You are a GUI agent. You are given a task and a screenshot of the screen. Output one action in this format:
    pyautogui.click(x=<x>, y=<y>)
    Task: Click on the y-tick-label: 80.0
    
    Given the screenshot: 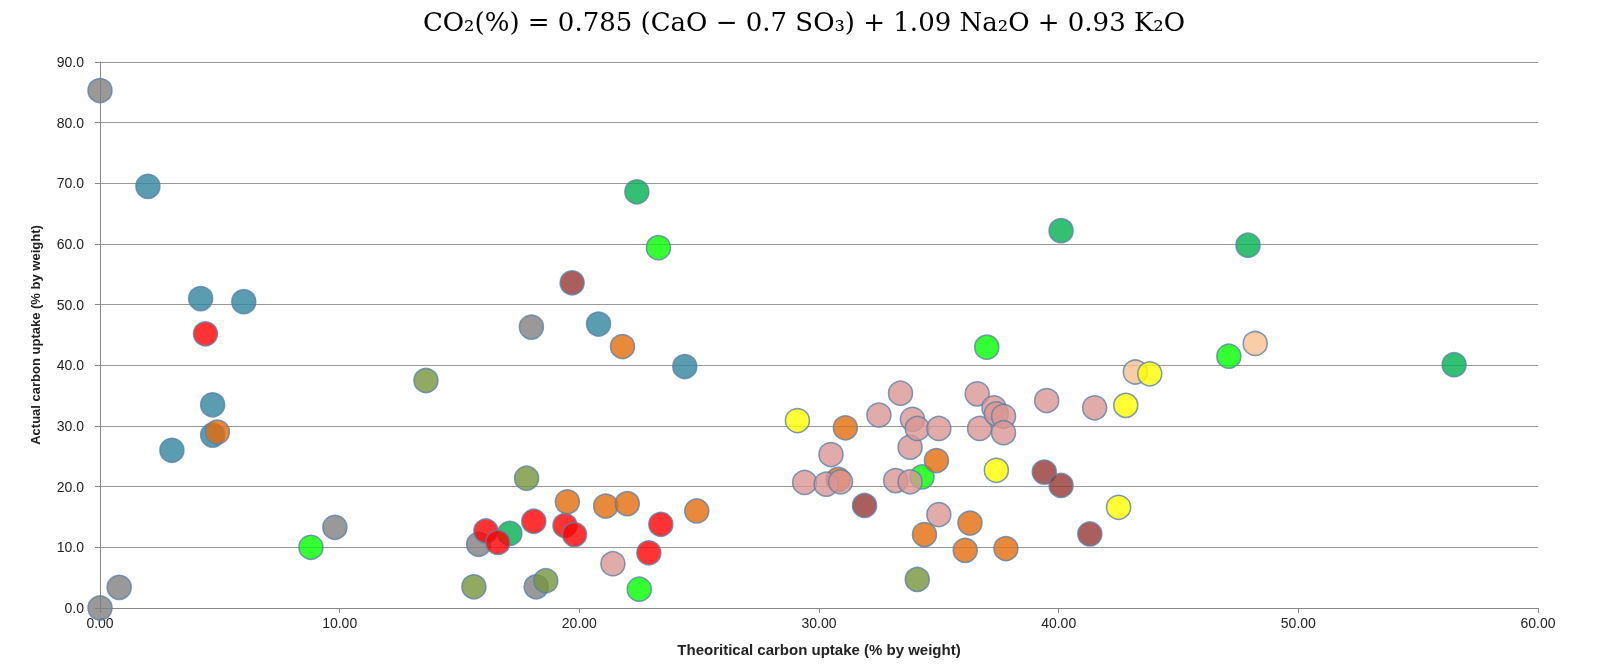 What is the action you would take?
    pyautogui.click(x=70, y=122)
    